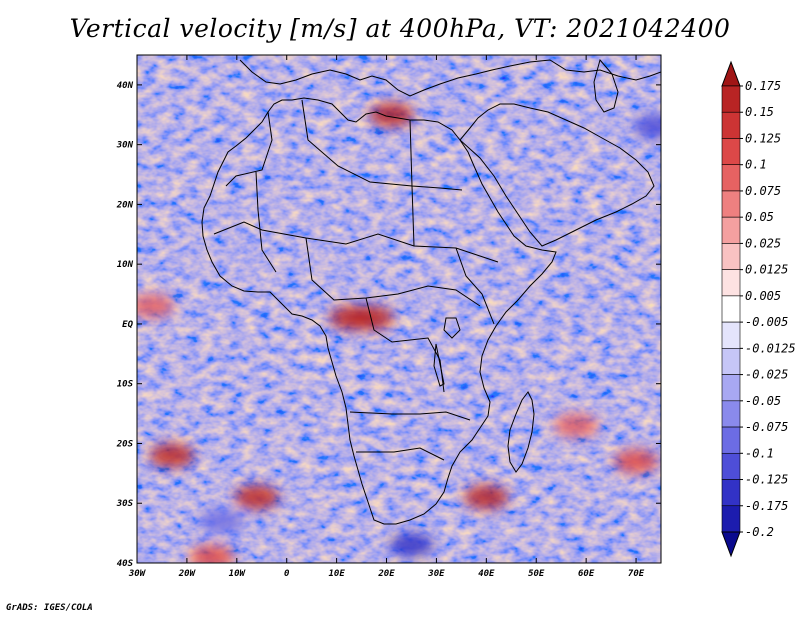  I want to click on colorbar-arrow-bottom, so click(731, 544).